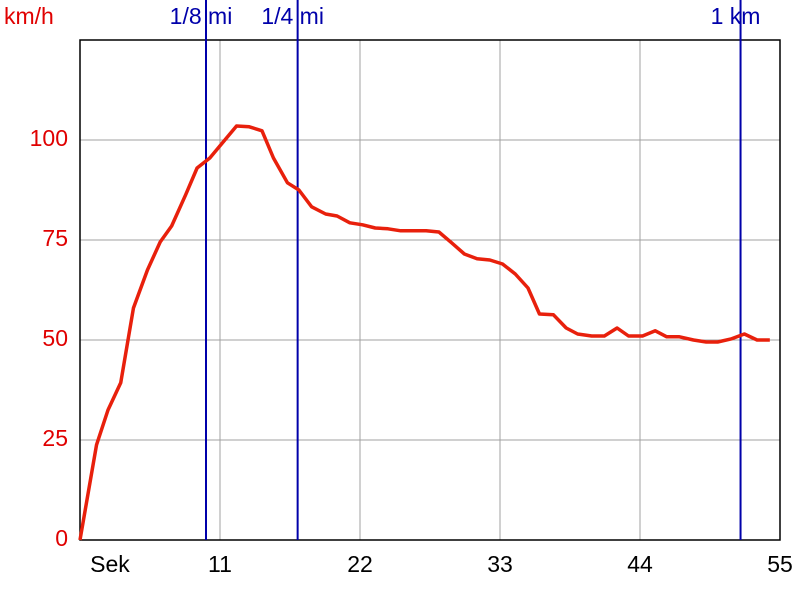  I want to click on y-tick-label: 0, so click(61, 538).